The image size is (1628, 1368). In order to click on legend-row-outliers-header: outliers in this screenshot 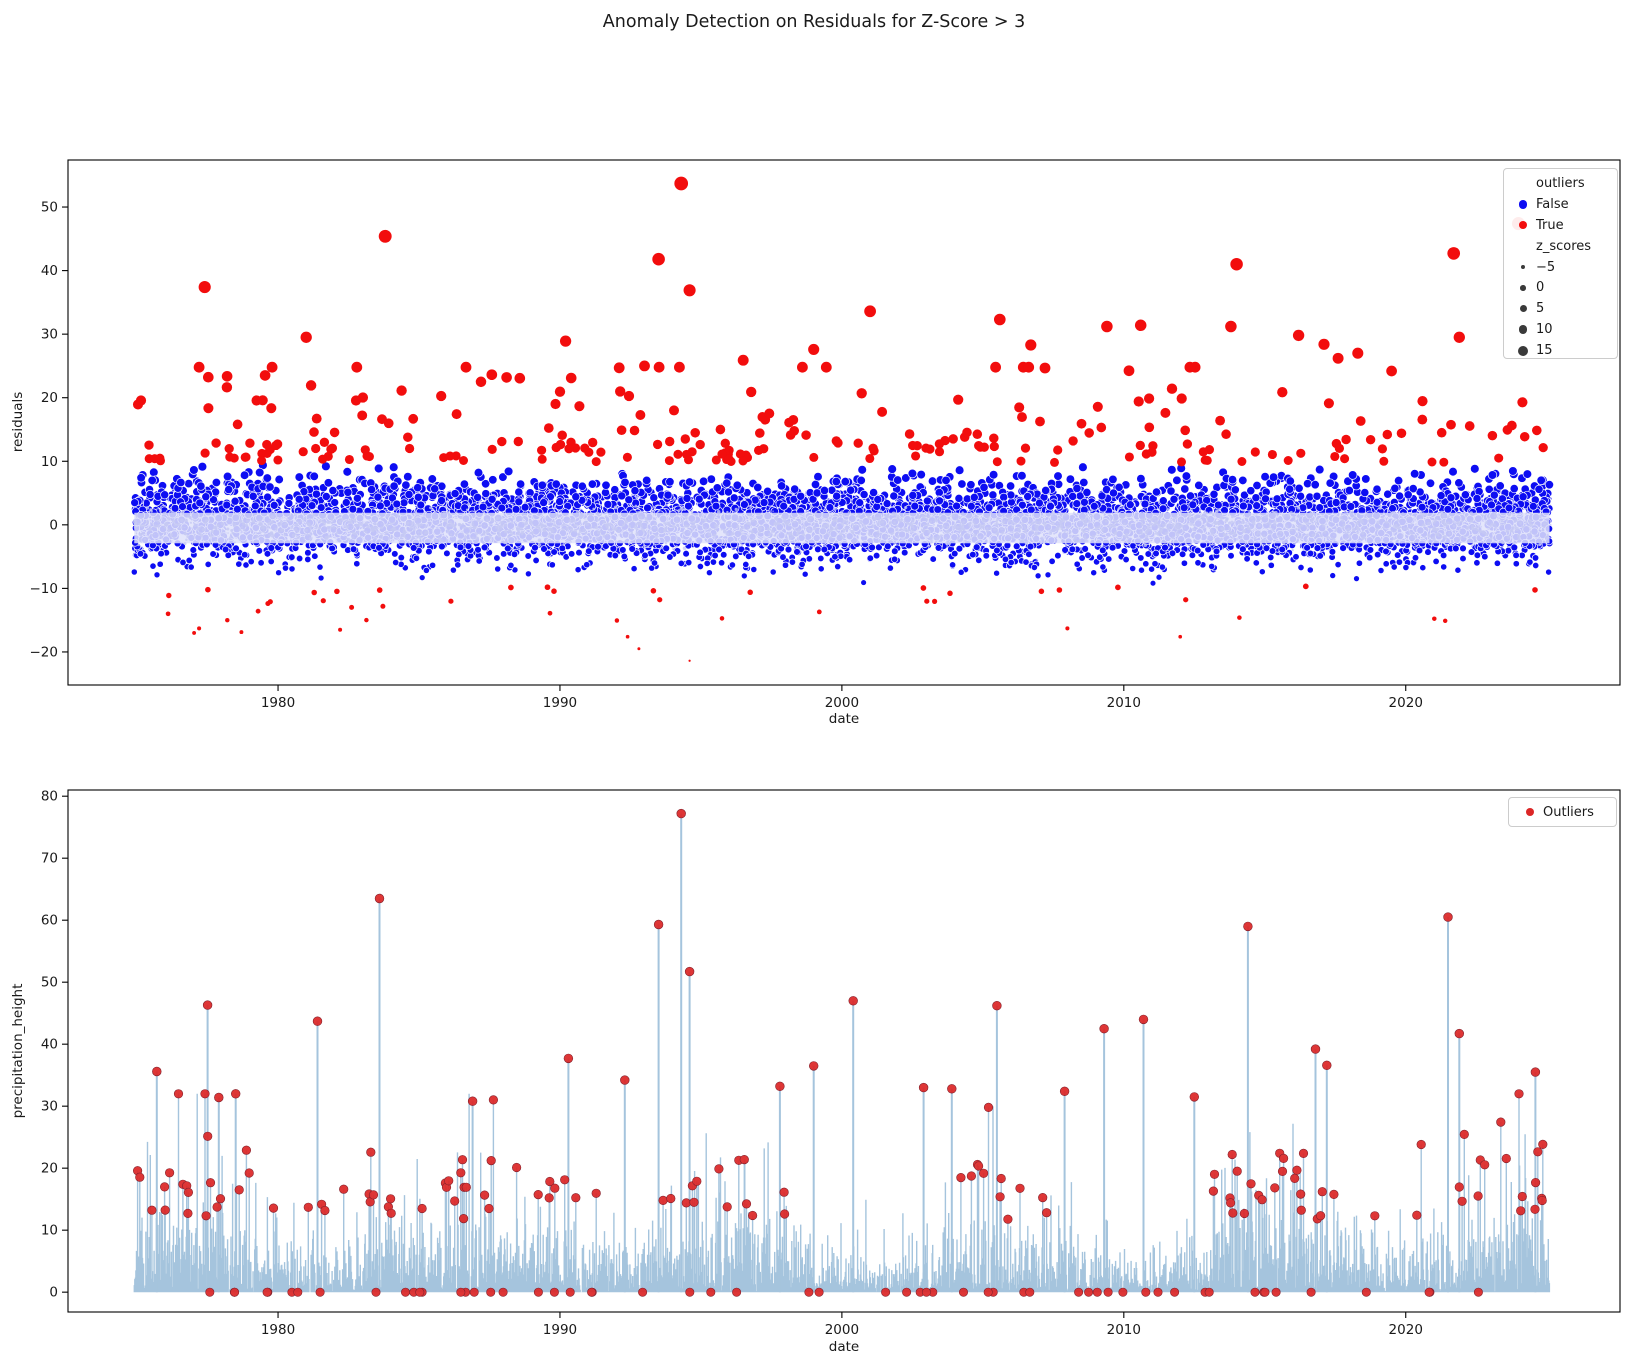, I will do `click(1559, 183)`.